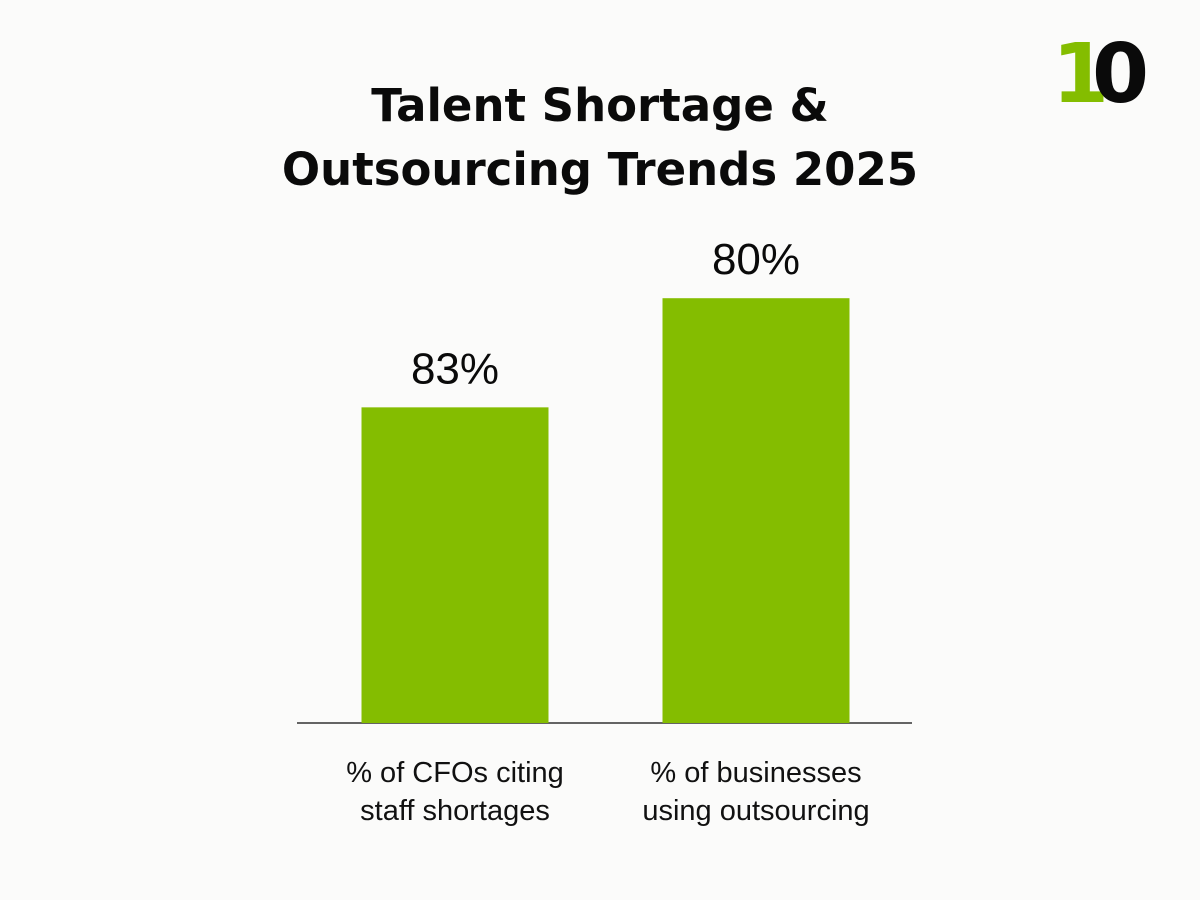 The width and height of the screenshot is (1200, 900). What do you see at coordinates (455, 811) in the screenshot?
I see `category-label-1-line-2: staff shortages` at bounding box center [455, 811].